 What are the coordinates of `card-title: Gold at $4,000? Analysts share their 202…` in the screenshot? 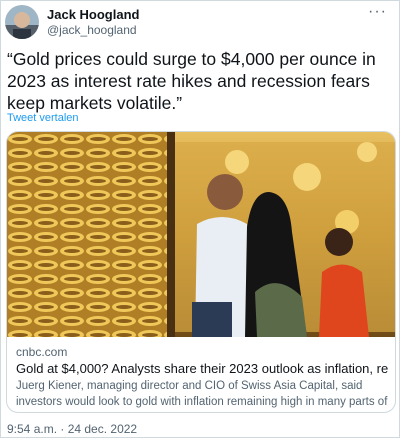 It's located at (202, 368).